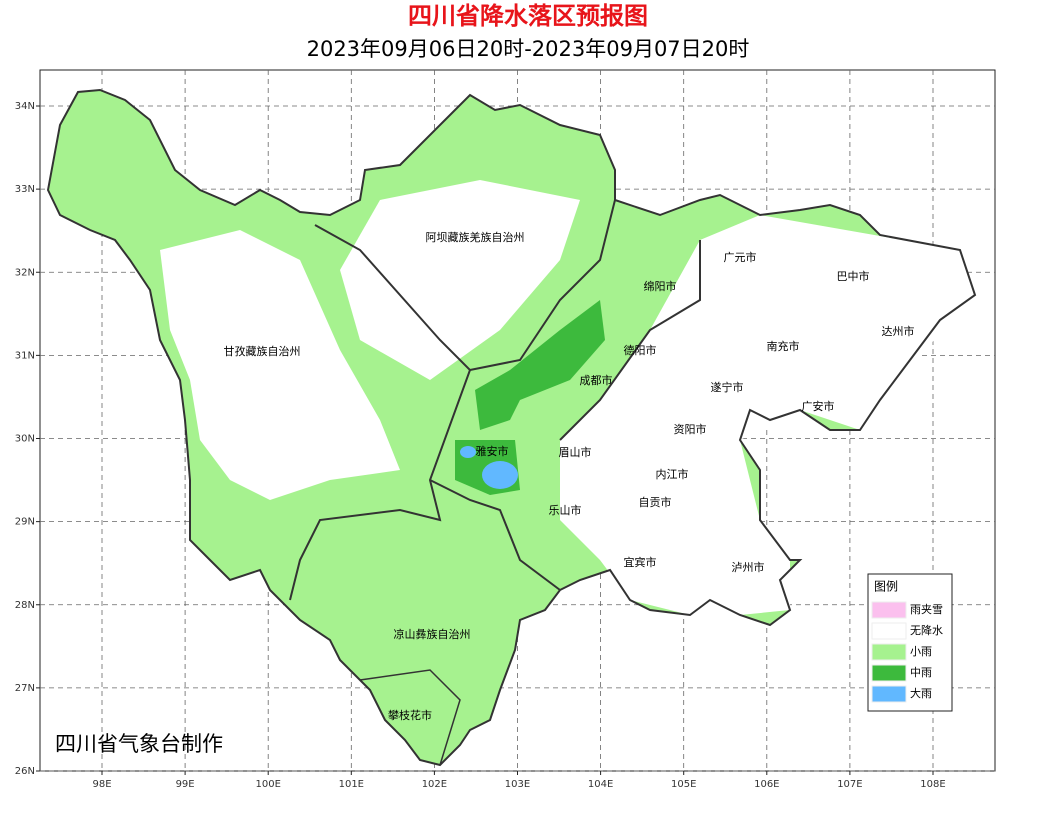  What do you see at coordinates (185, 784) in the screenshot?
I see `x-tick-label: 99E` at bounding box center [185, 784].